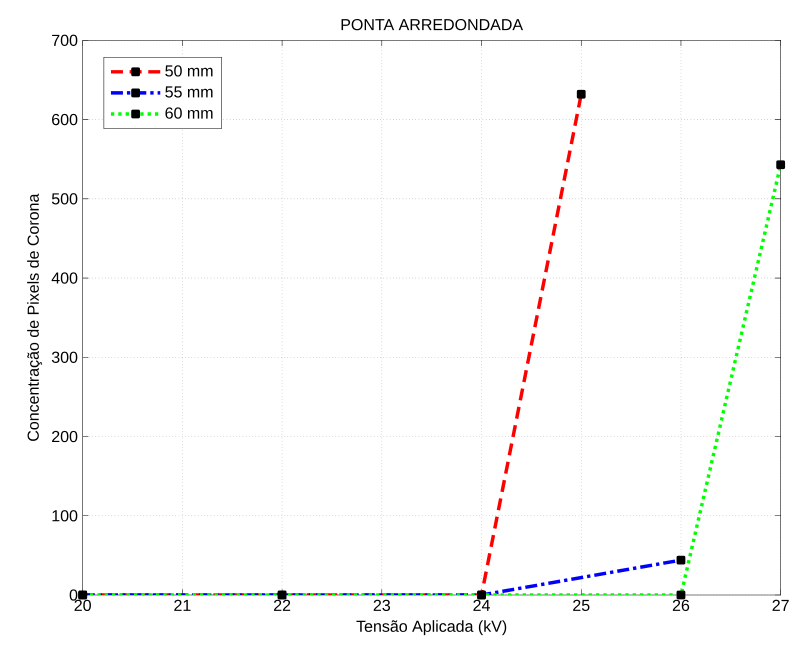 The image size is (792, 651). I want to click on y-axis-title: Concentração de Pixels de Corona, so click(34, 317).